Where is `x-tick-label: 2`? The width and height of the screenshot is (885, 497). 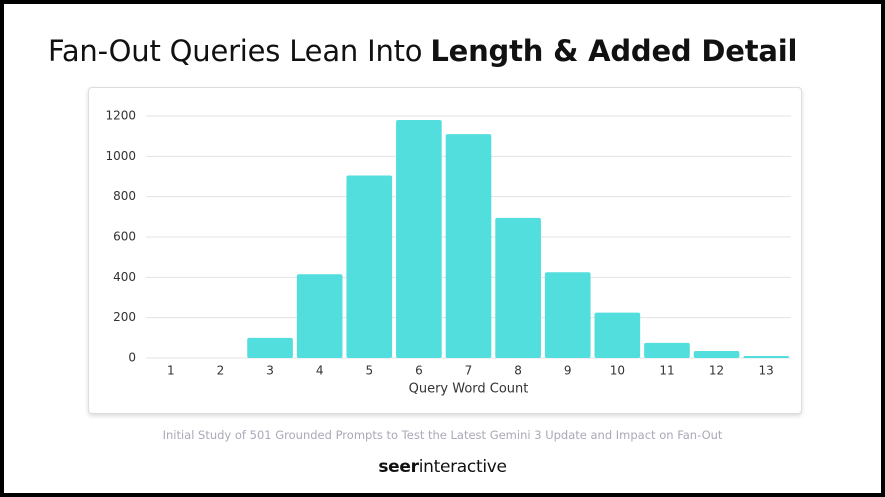
x-tick-label: 2 is located at coordinates (221, 371).